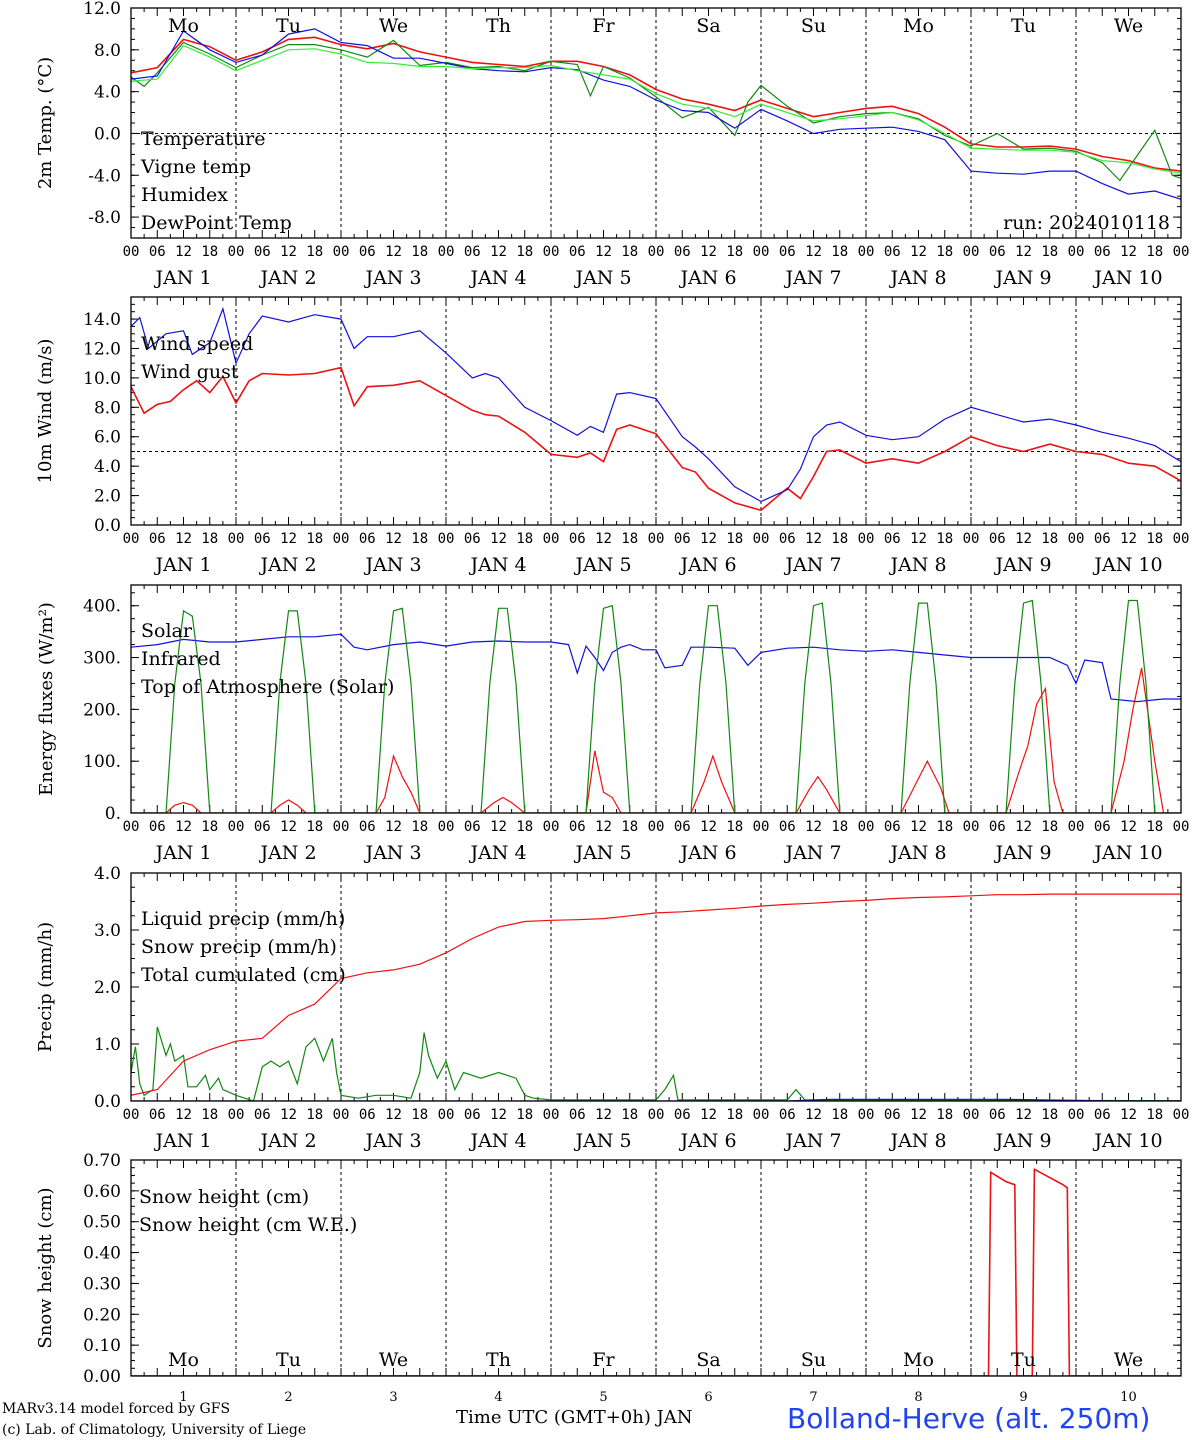 The height and width of the screenshot is (1440, 1194). I want to click on date-label: JAN 9, so click(1022, 278).